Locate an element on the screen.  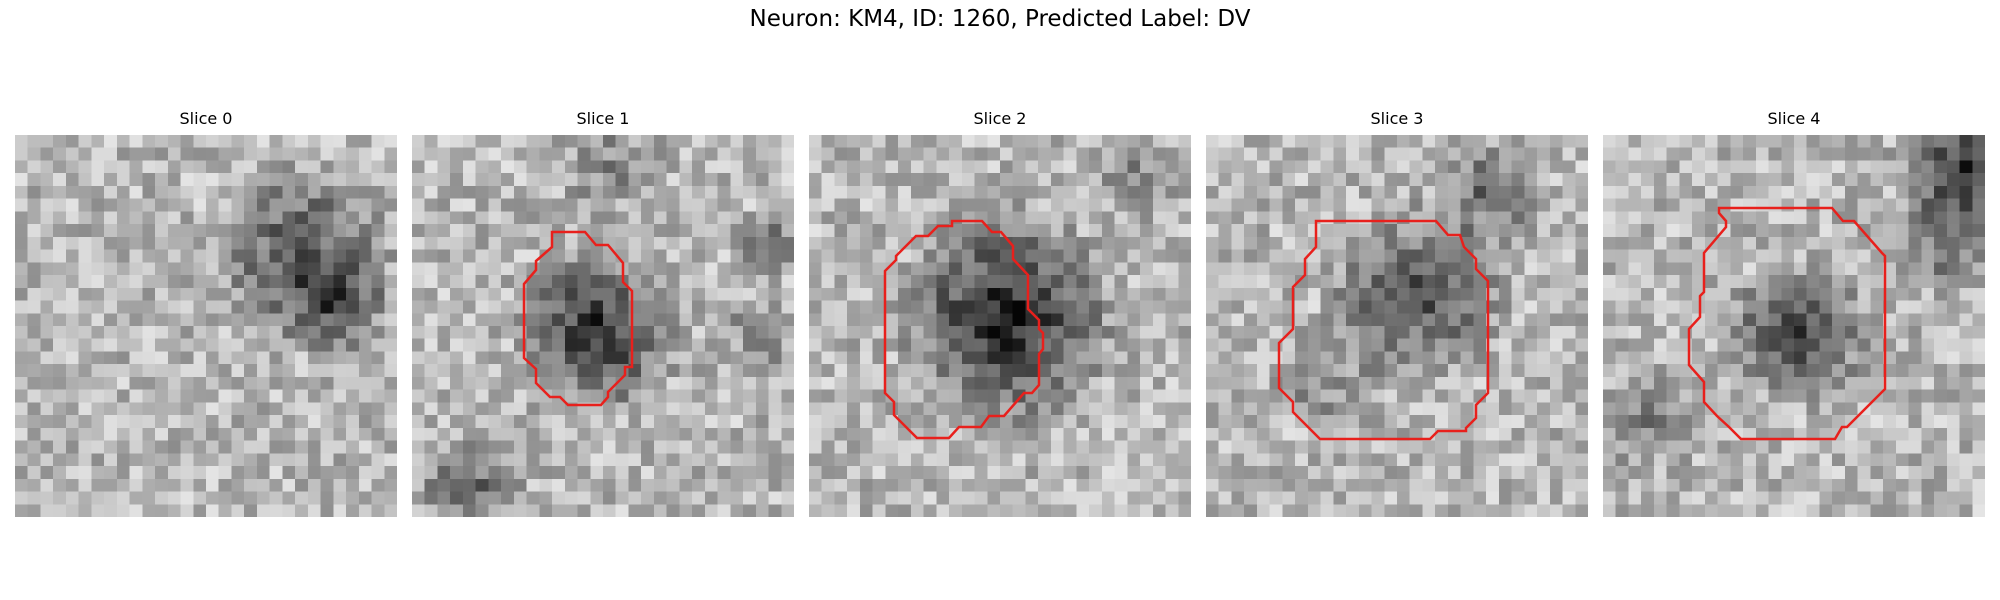
slice-title-4: Slice 4 is located at coordinates (1794, 118).